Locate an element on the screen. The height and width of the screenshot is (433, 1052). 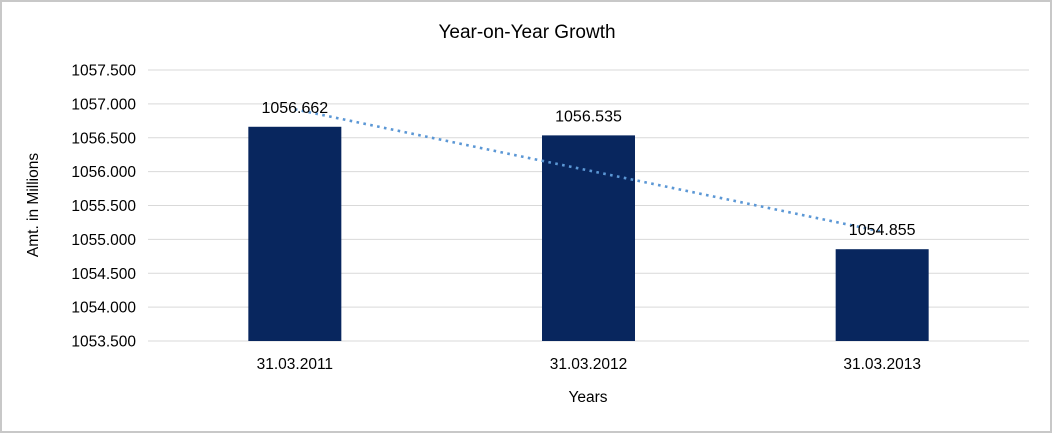
y-axis-tick-label: 1056.000 is located at coordinates (103, 172).